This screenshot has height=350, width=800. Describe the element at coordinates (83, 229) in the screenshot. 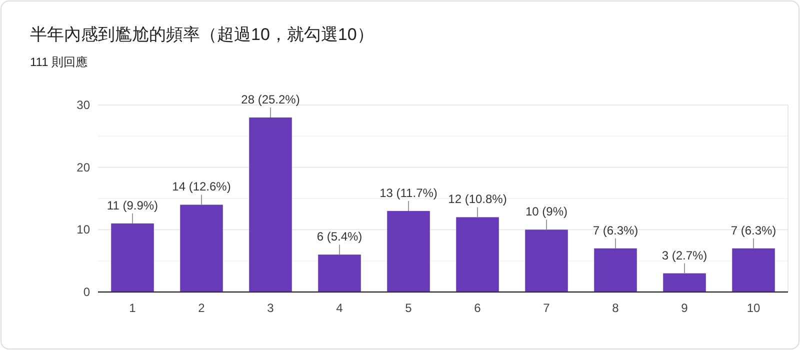

I see `y-tick-label: 10` at that location.